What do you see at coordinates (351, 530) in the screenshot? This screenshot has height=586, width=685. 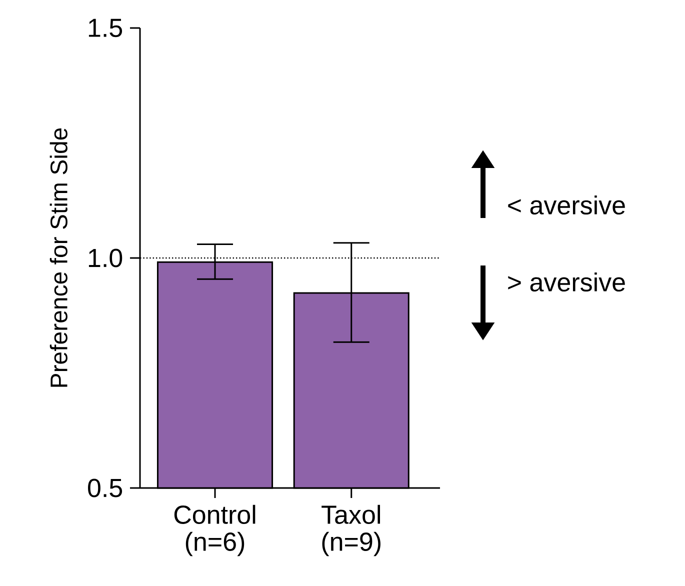 I see `x-tick-label: Taxol (n=9)` at bounding box center [351, 530].